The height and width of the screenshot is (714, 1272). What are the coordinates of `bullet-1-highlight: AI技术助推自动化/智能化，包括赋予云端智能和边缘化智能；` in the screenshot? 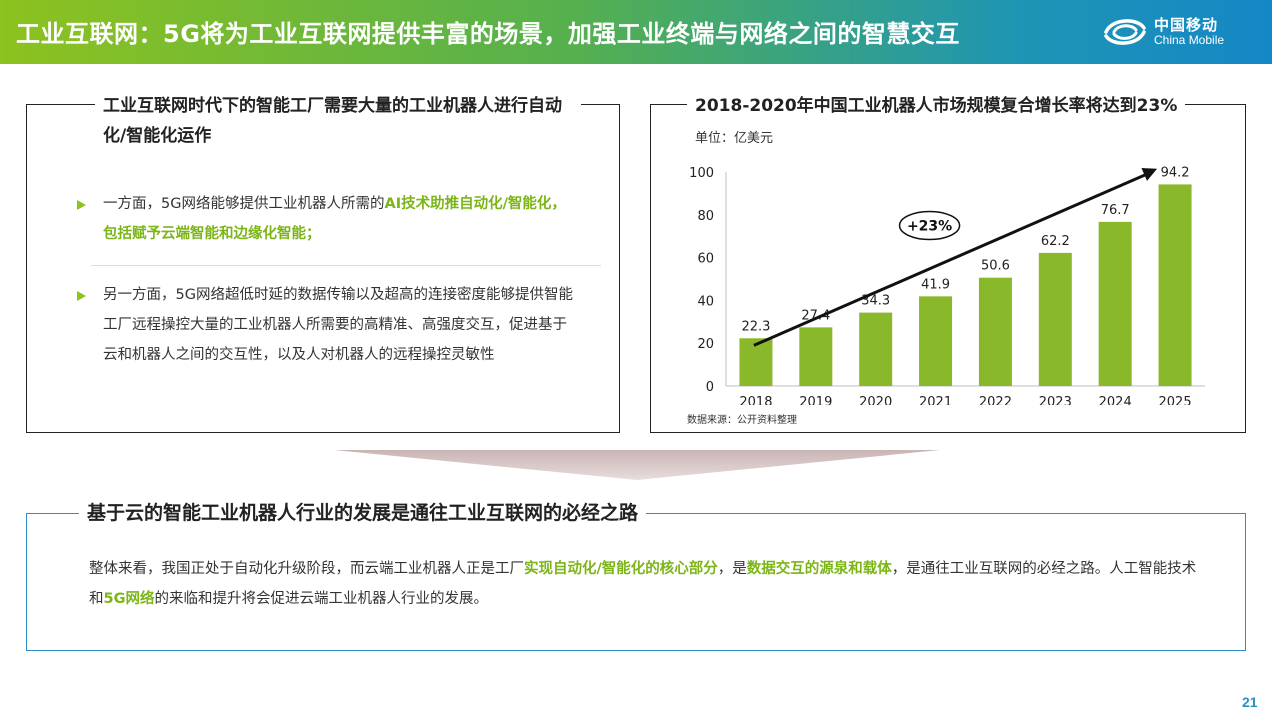 It's located at (334, 219).